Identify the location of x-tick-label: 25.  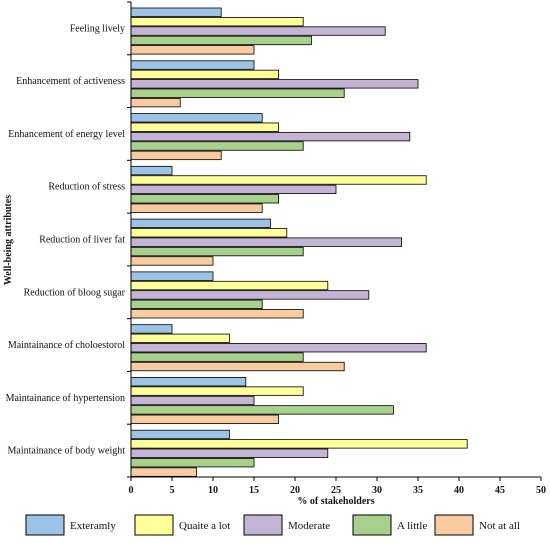
(336, 490).